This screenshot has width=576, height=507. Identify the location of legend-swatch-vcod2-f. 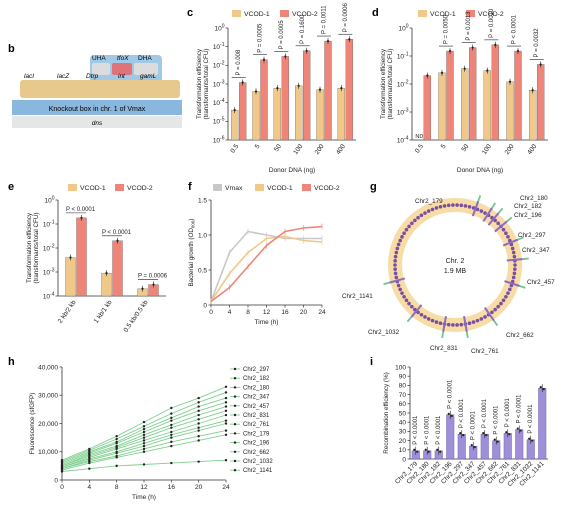
(306, 187).